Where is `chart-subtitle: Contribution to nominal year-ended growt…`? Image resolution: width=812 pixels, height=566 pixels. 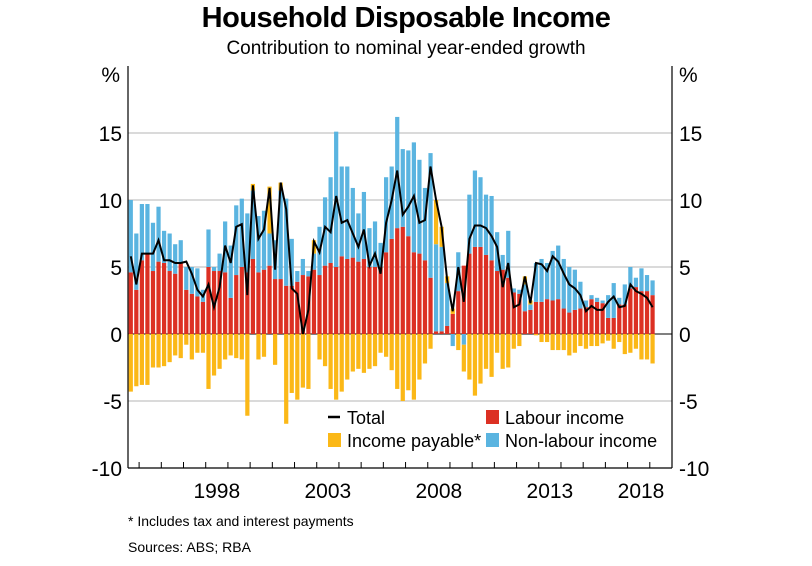
chart-subtitle: Contribution to nominal year-ended growt… is located at coordinates (406, 48).